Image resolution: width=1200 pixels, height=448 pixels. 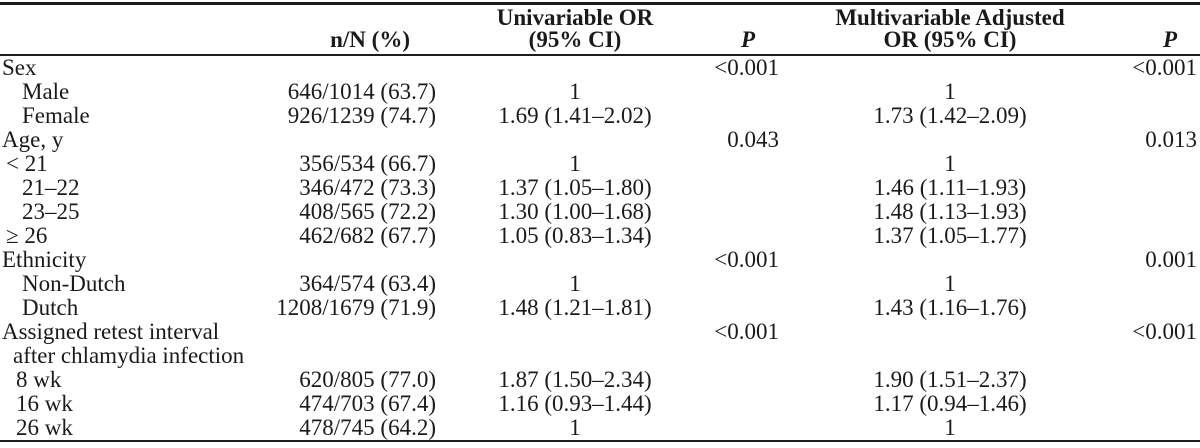 I want to click on col-header-univariable-or: Univariable OR (95% CI), so click(x=575, y=28).